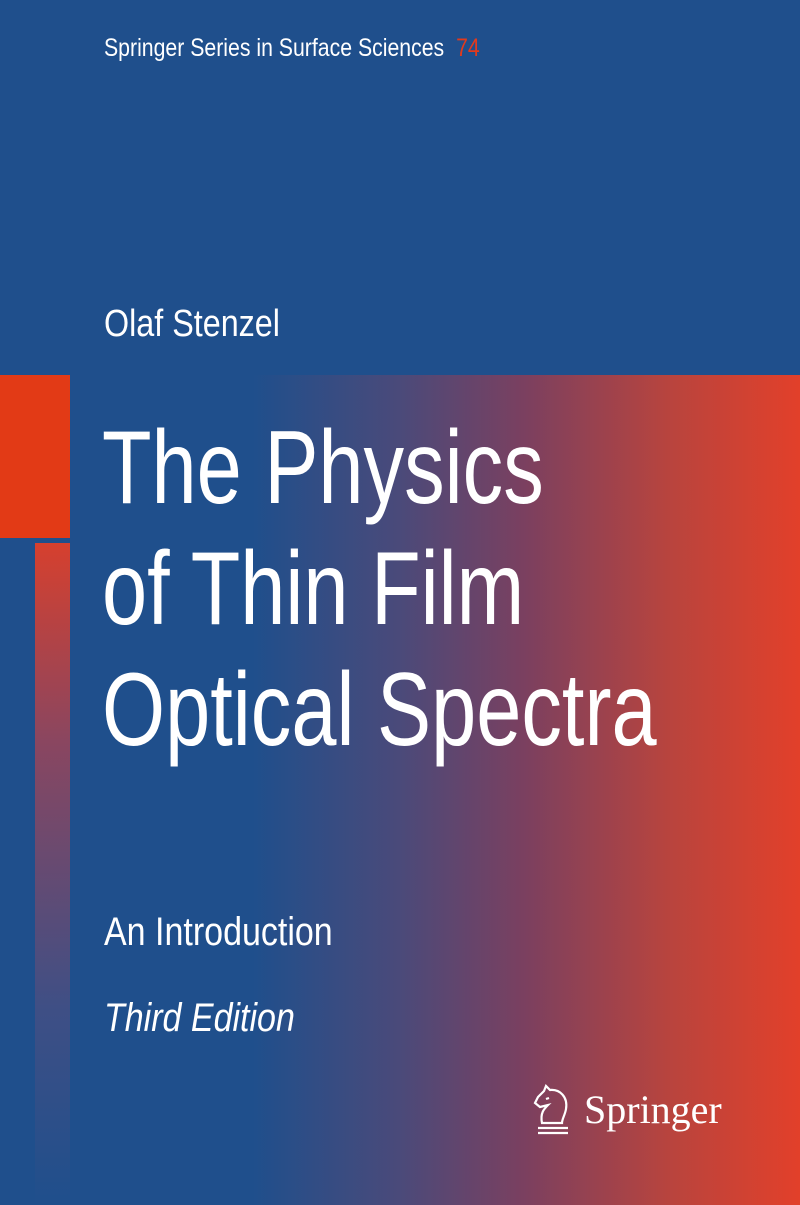 This screenshot has height=1205, width=800. What do you see at coordinates (199, 1018) in the screenshot?
I see `edition: Third Edition` at bounding box center [199, 1018].